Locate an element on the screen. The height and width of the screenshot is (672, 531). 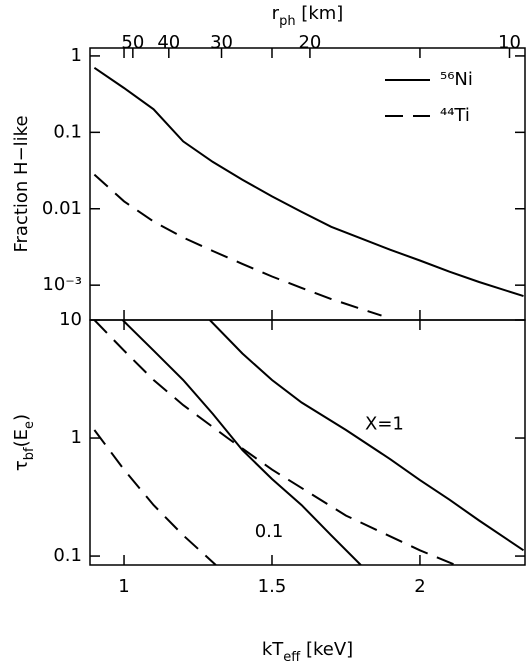
label-part: r is located at coordinates (276, 13).